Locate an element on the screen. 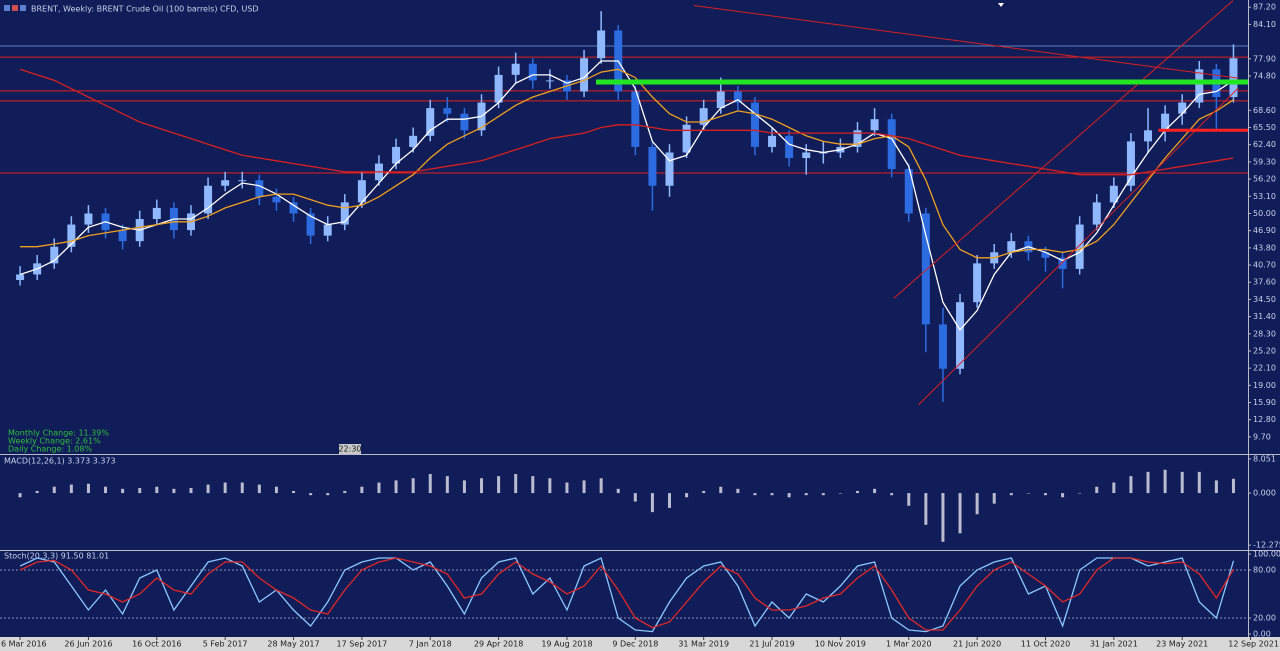  y-tick-label: 22.10 is located at coordinates (1264, 368).